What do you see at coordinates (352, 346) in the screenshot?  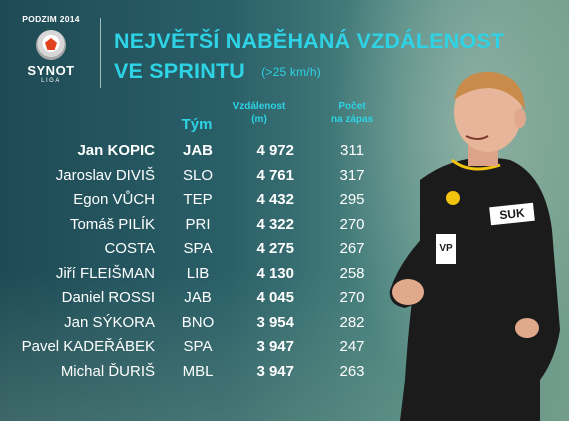 I see `sprint-runs: 247` at bounding box center [352, 346].